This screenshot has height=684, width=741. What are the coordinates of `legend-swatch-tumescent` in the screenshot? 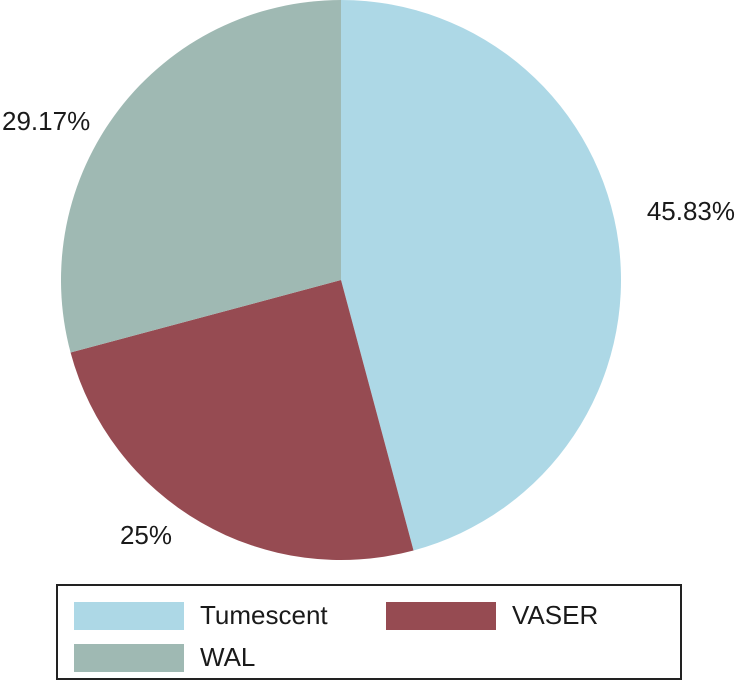 It's located at (129, 615).